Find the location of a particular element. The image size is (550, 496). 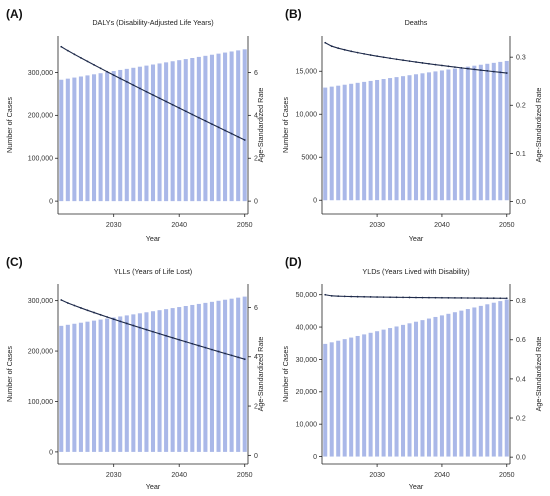

y-tick-label-right: 4 is located at coordinates (256, 357).